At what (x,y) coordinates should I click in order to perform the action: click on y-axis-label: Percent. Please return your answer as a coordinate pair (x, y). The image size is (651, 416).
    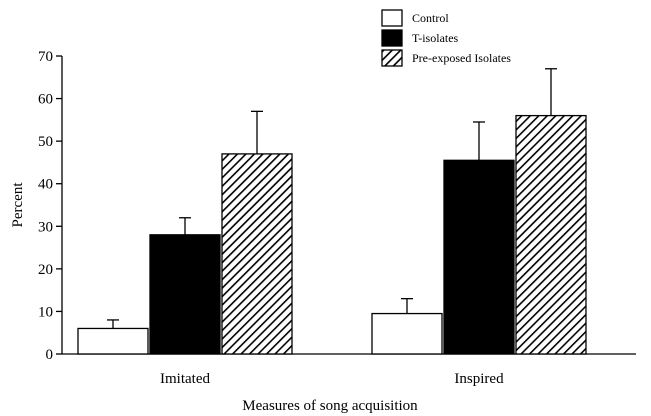
    Looking at the image, I should click on (18, 205).